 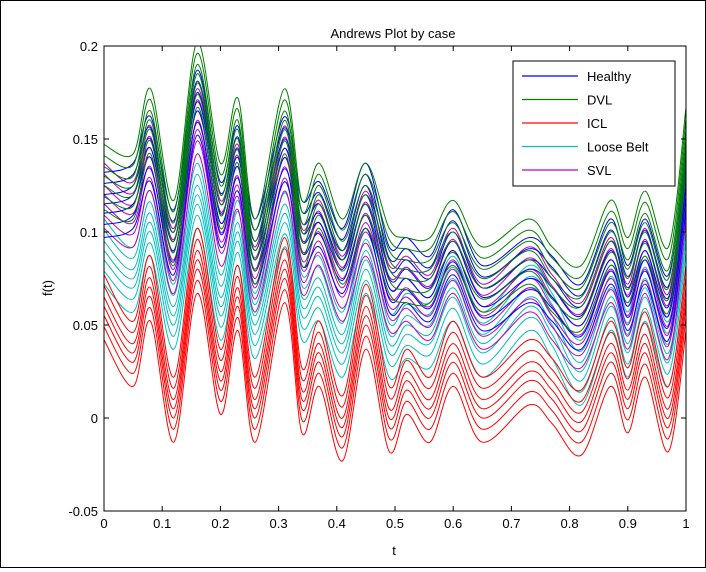 What do you see at coordinates (628, 523) in the screenshot?
I see `x-tick-label: 0.9` at bounding box center [628, 523].